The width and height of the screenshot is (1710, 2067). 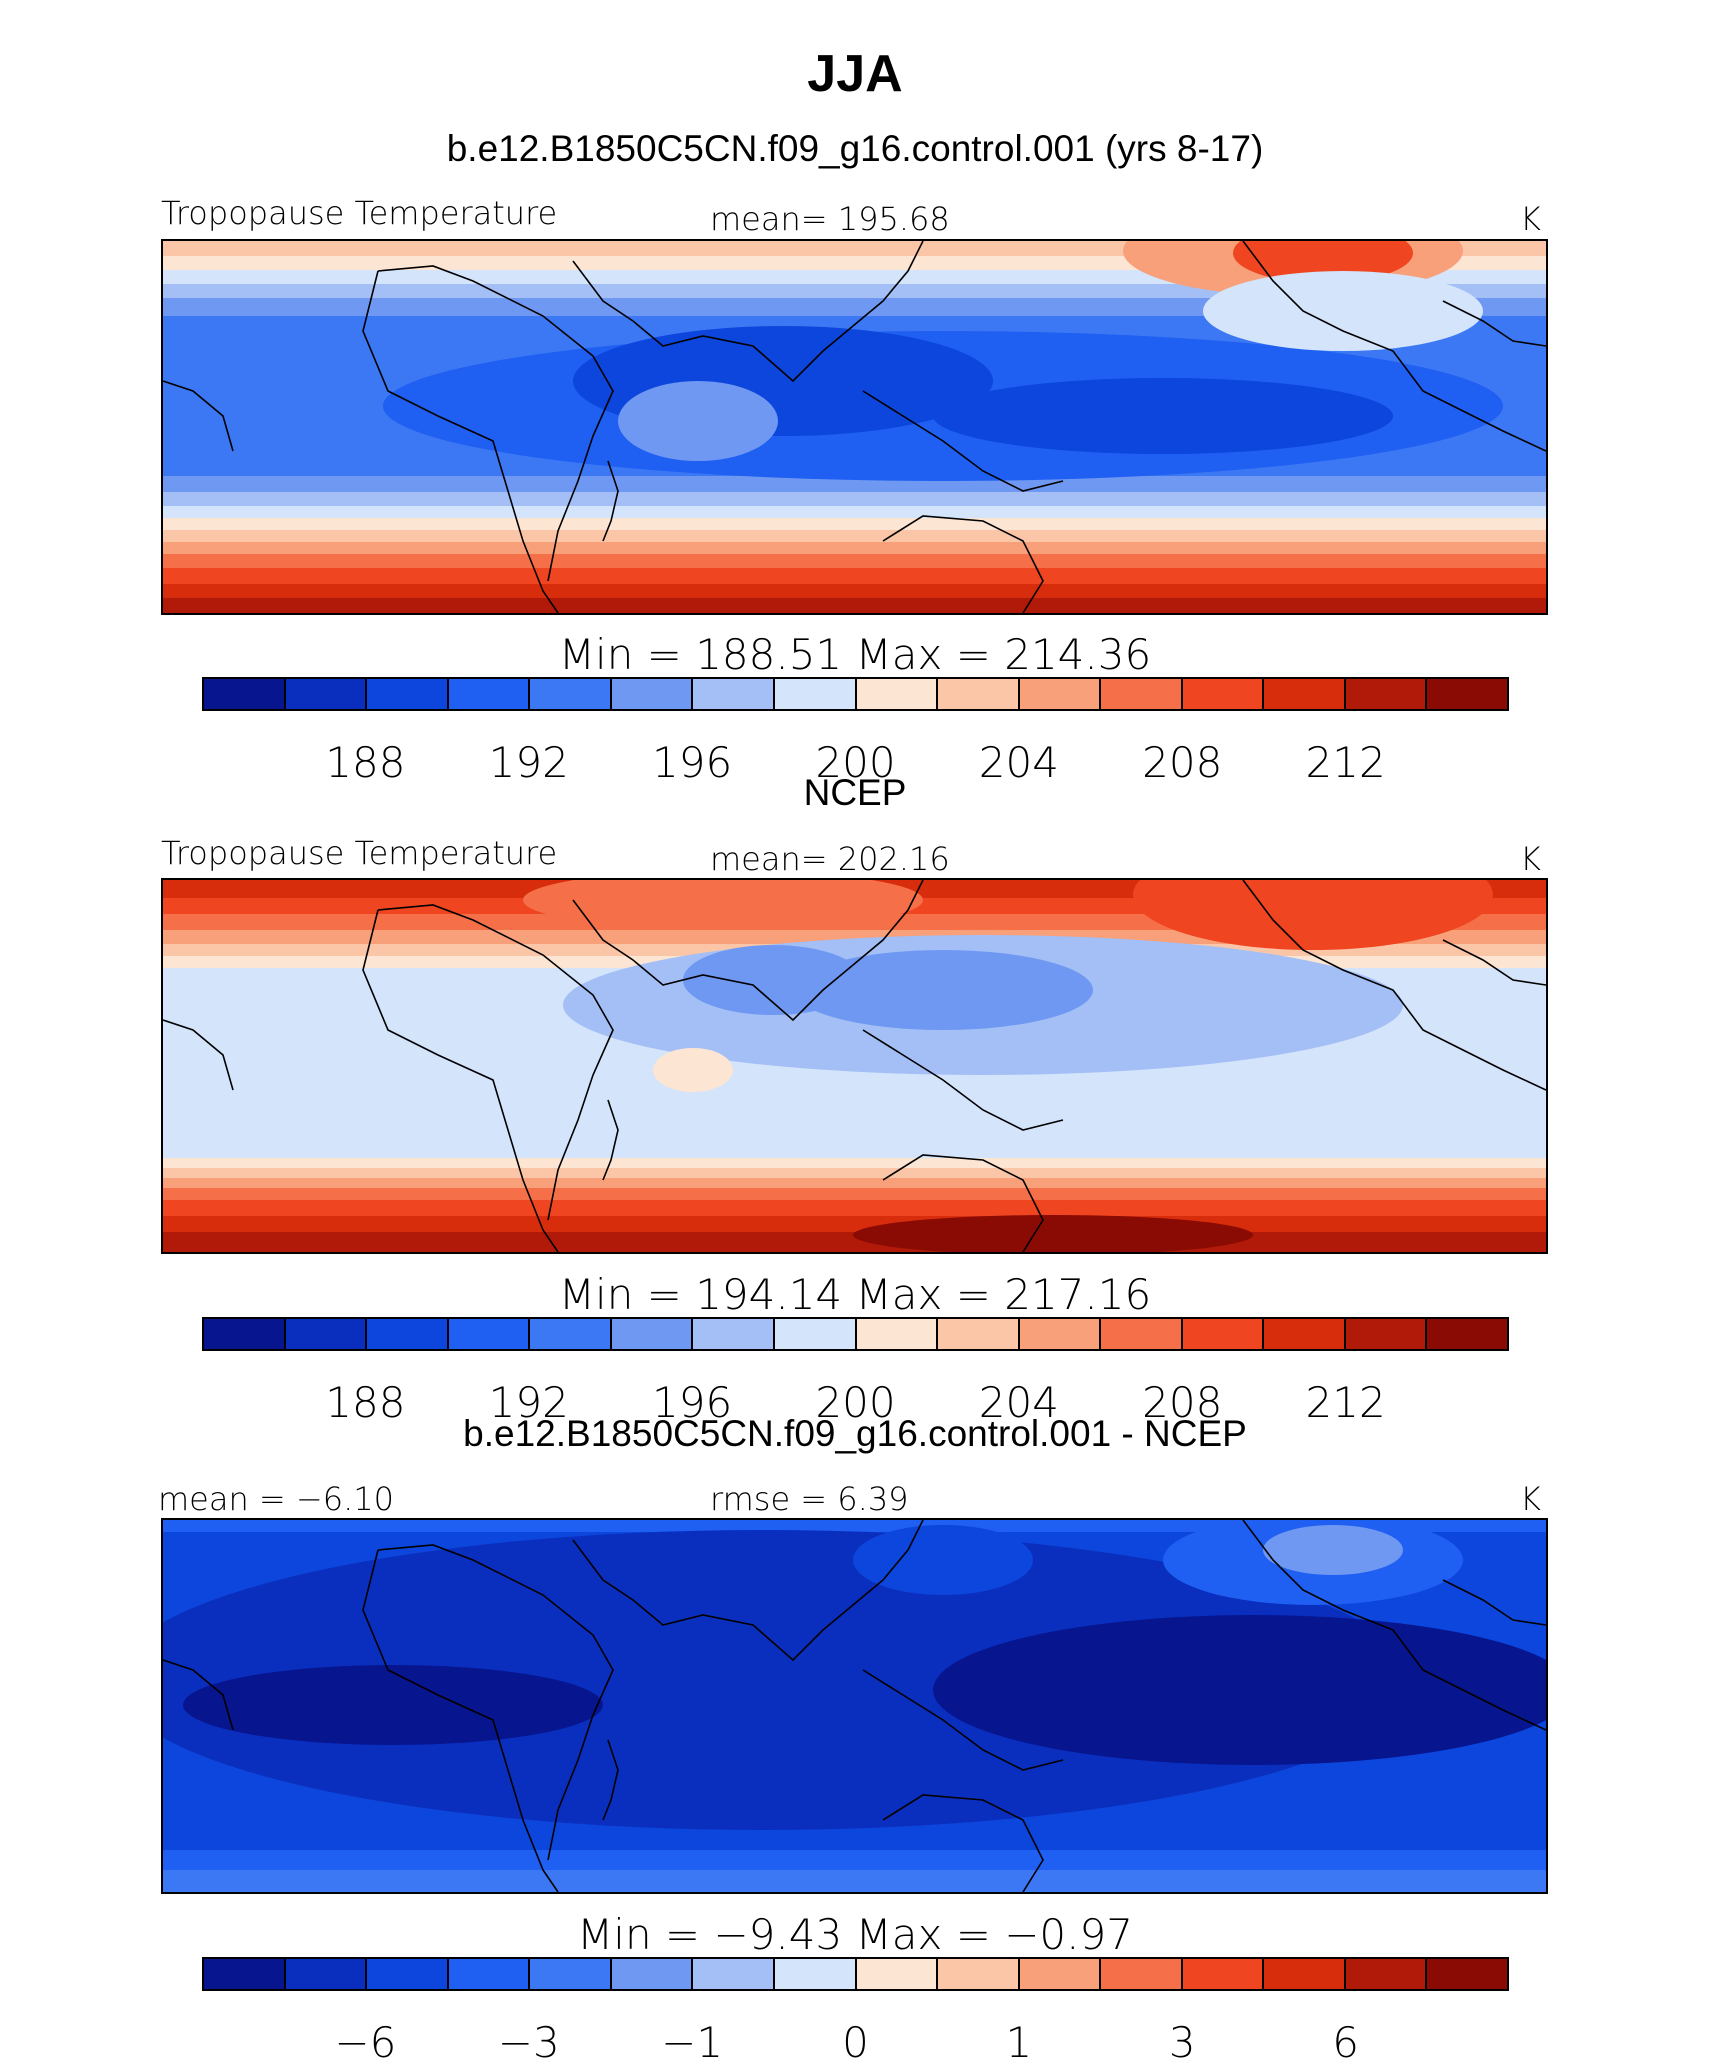 What do you see at coordinates (1530, 219) in the screenshot?
I see `panel-1-units-label: K` at bounding box center [1530, 219].